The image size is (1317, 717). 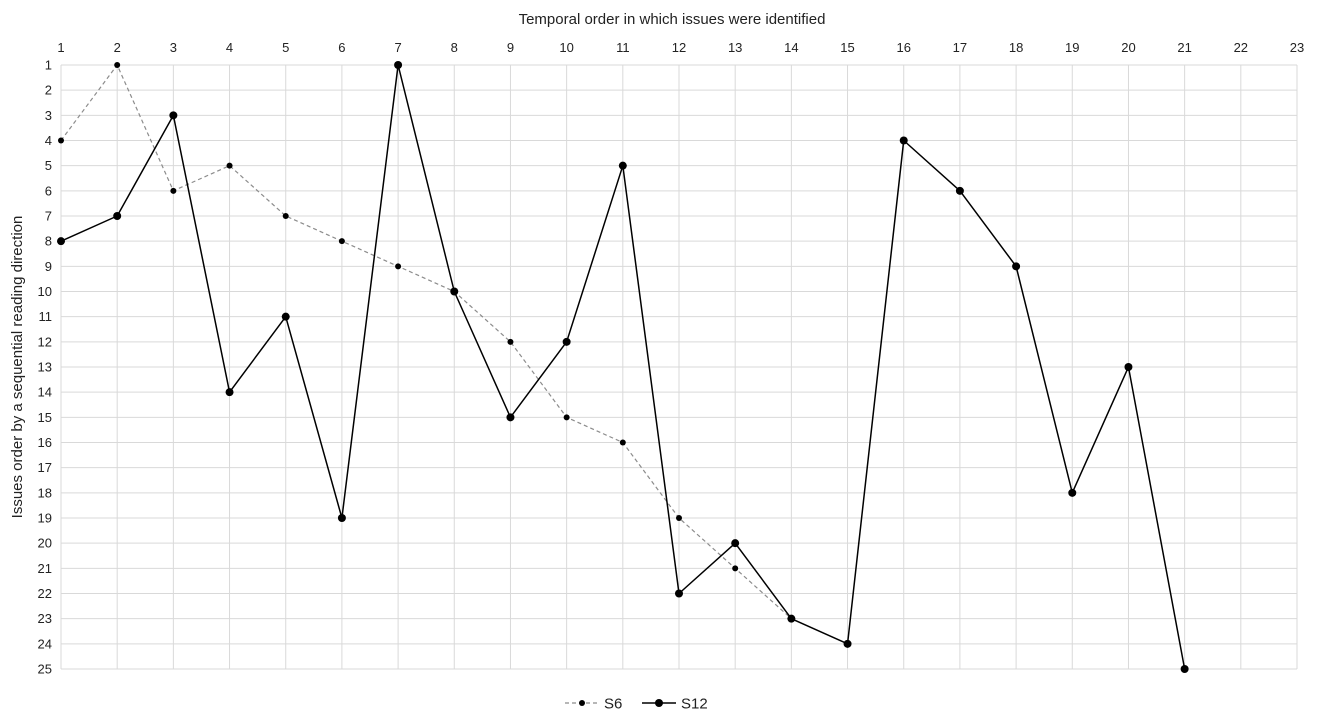 I want to click on y-tick-label: 22, so click(x=45, y=593).